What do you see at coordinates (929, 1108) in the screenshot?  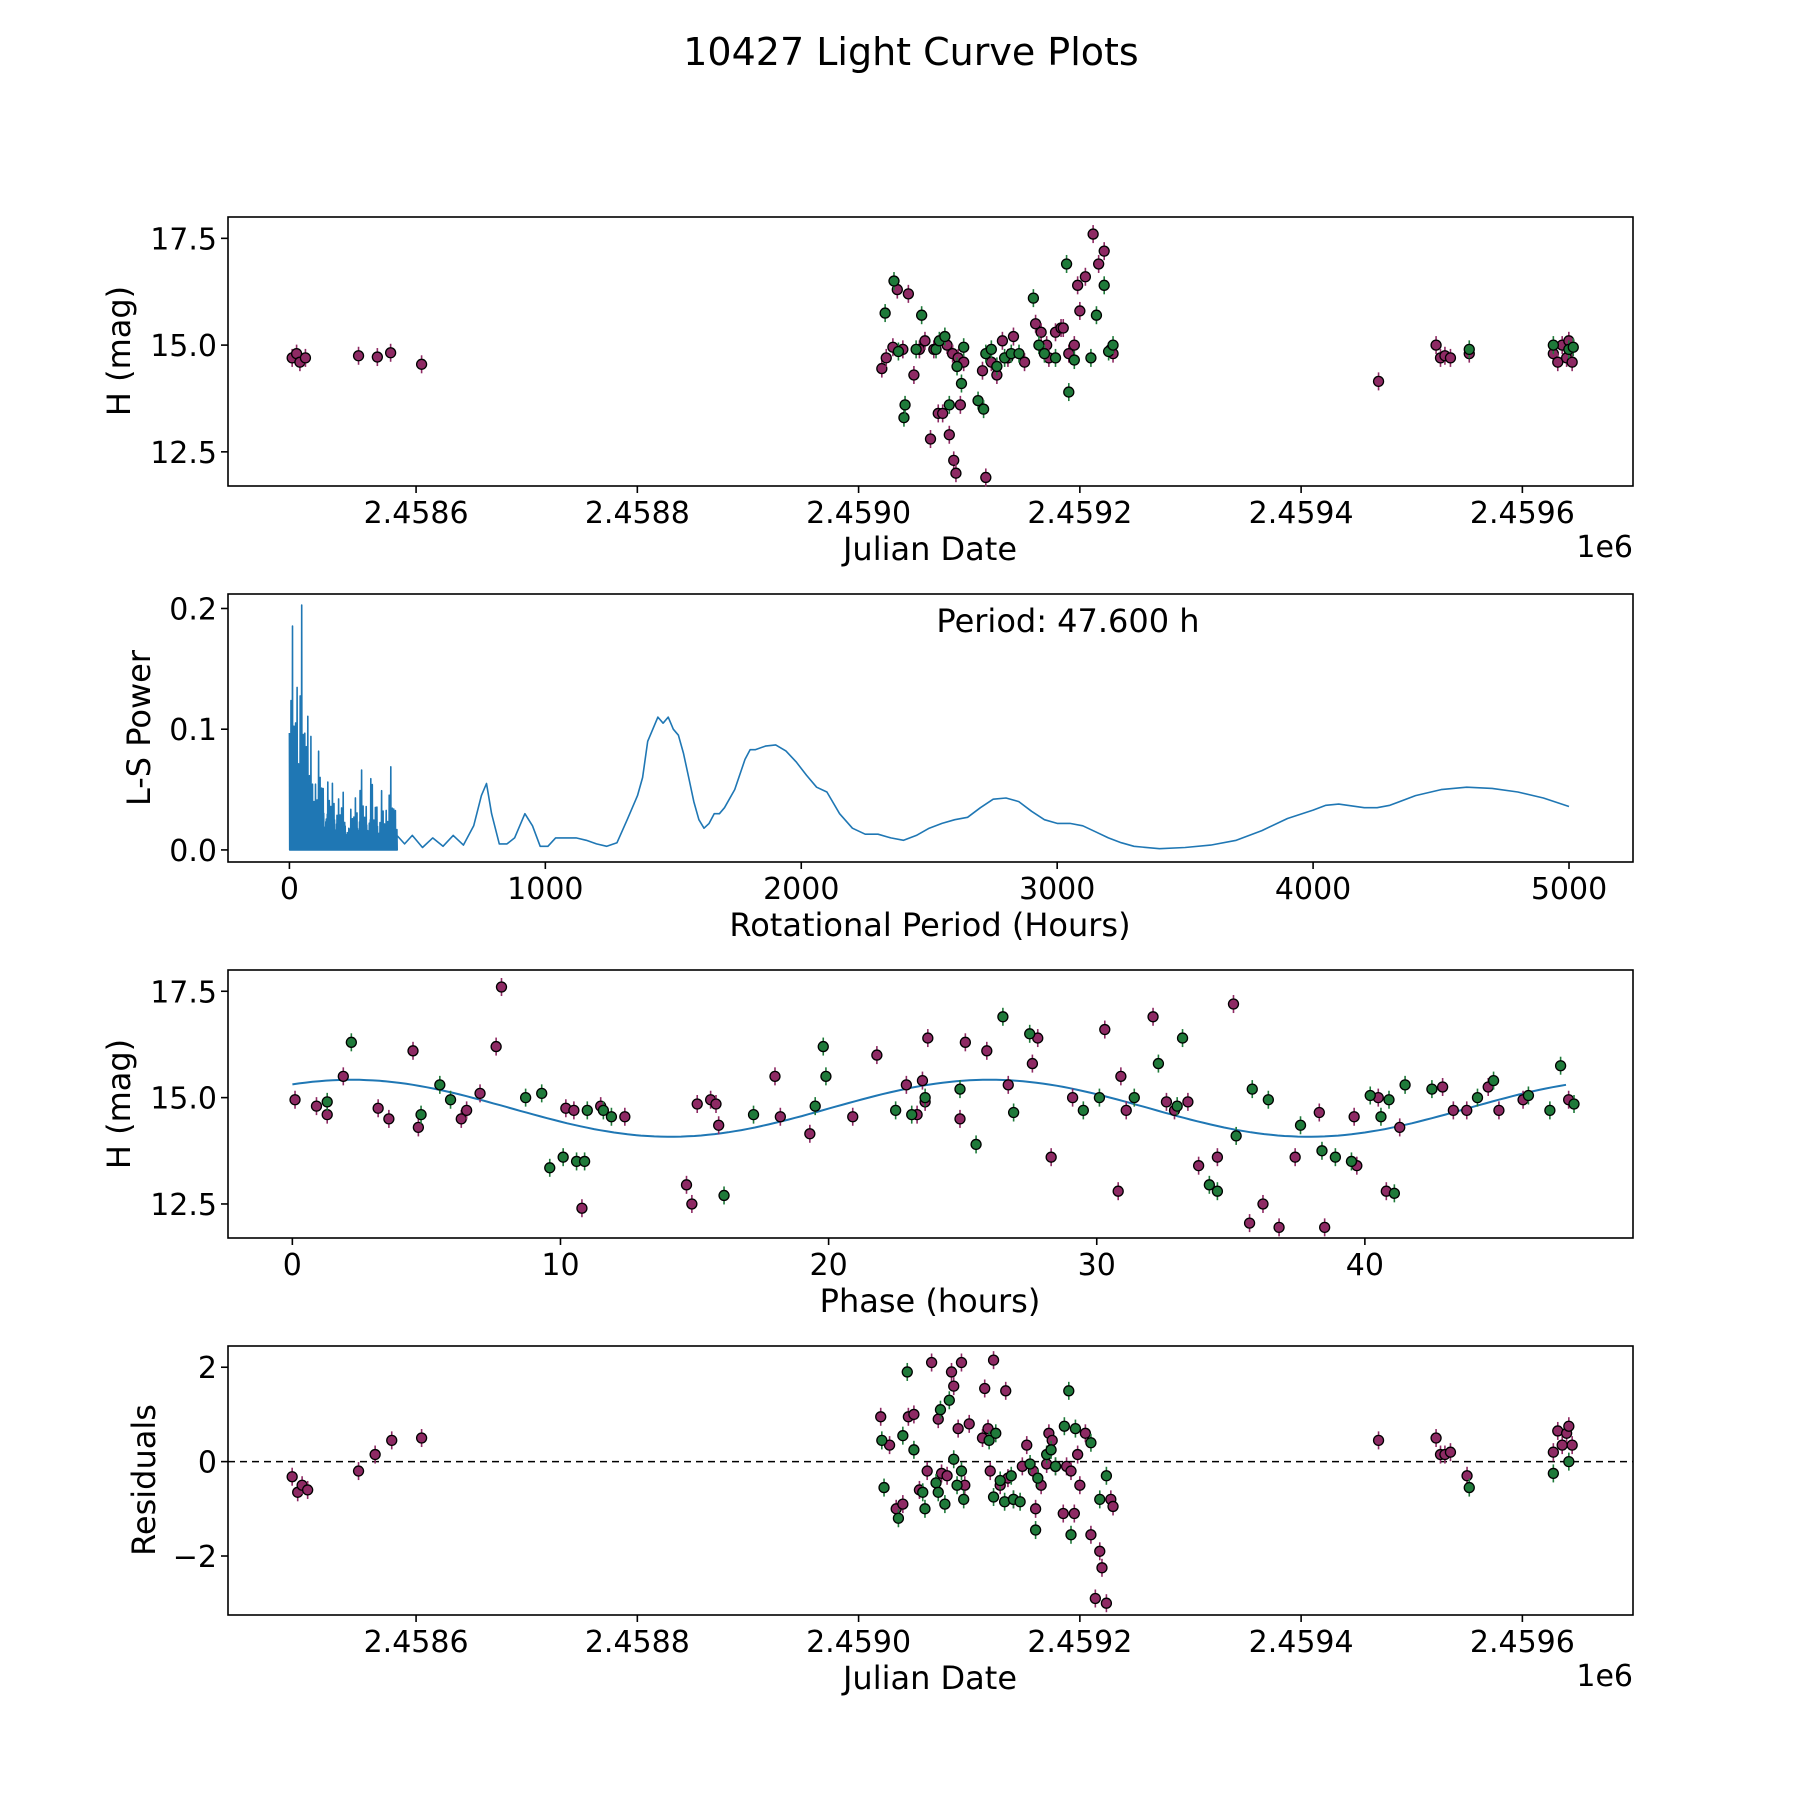 I see `fit-model-curve` at bounding box center [929, 1108].